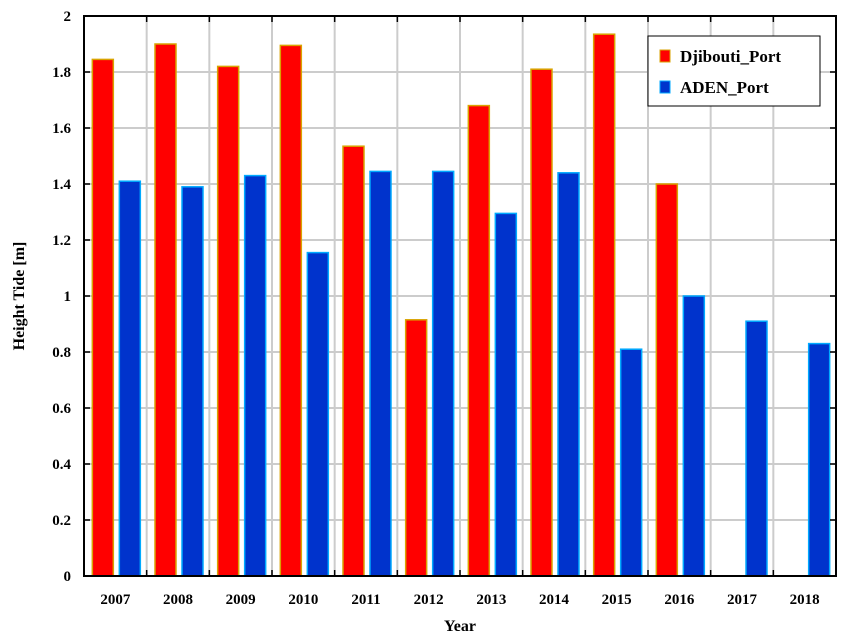  Describe the element at coordinates (68, 577) in the screenshot. I see `y-tick-label: 0` at that location.